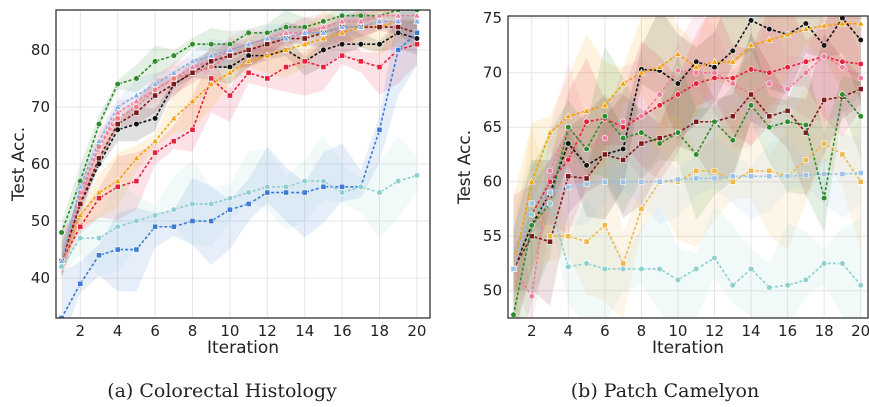 This screenshot has height=407, width=869. Describe the element at coordinates (81, 331) in the screenshot. I see `x-tick-label: 2` at that location.